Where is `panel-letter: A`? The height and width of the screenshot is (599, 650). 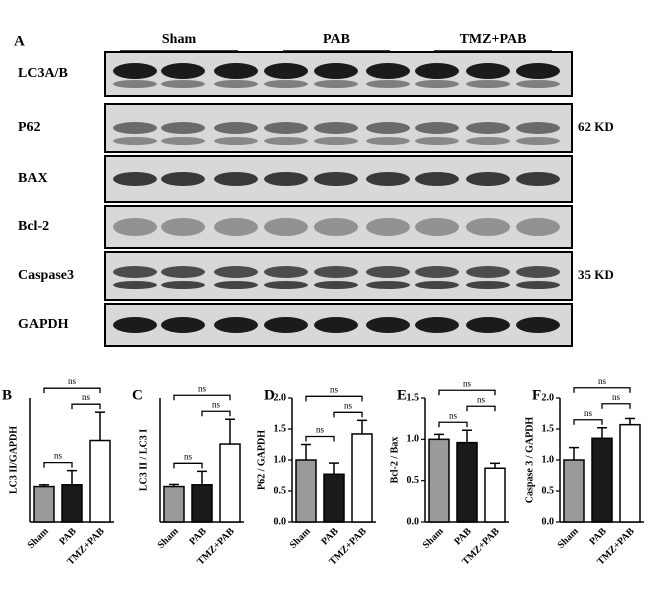 panel-letter: A is located at coordinates (19, 41).